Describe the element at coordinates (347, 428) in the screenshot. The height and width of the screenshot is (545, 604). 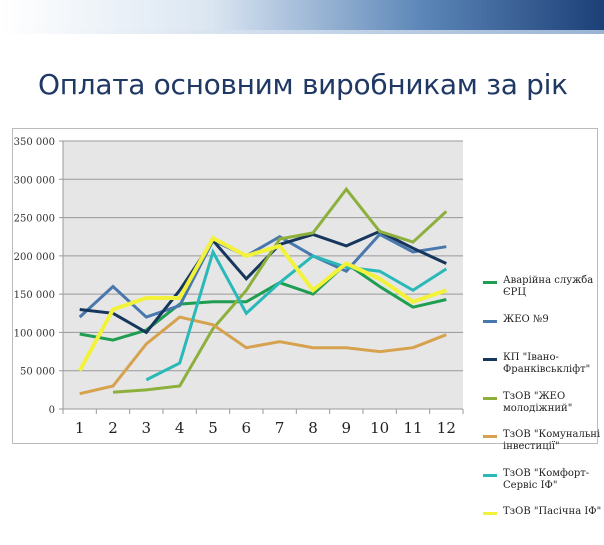
I see `x-tick-label: 9` at that location.